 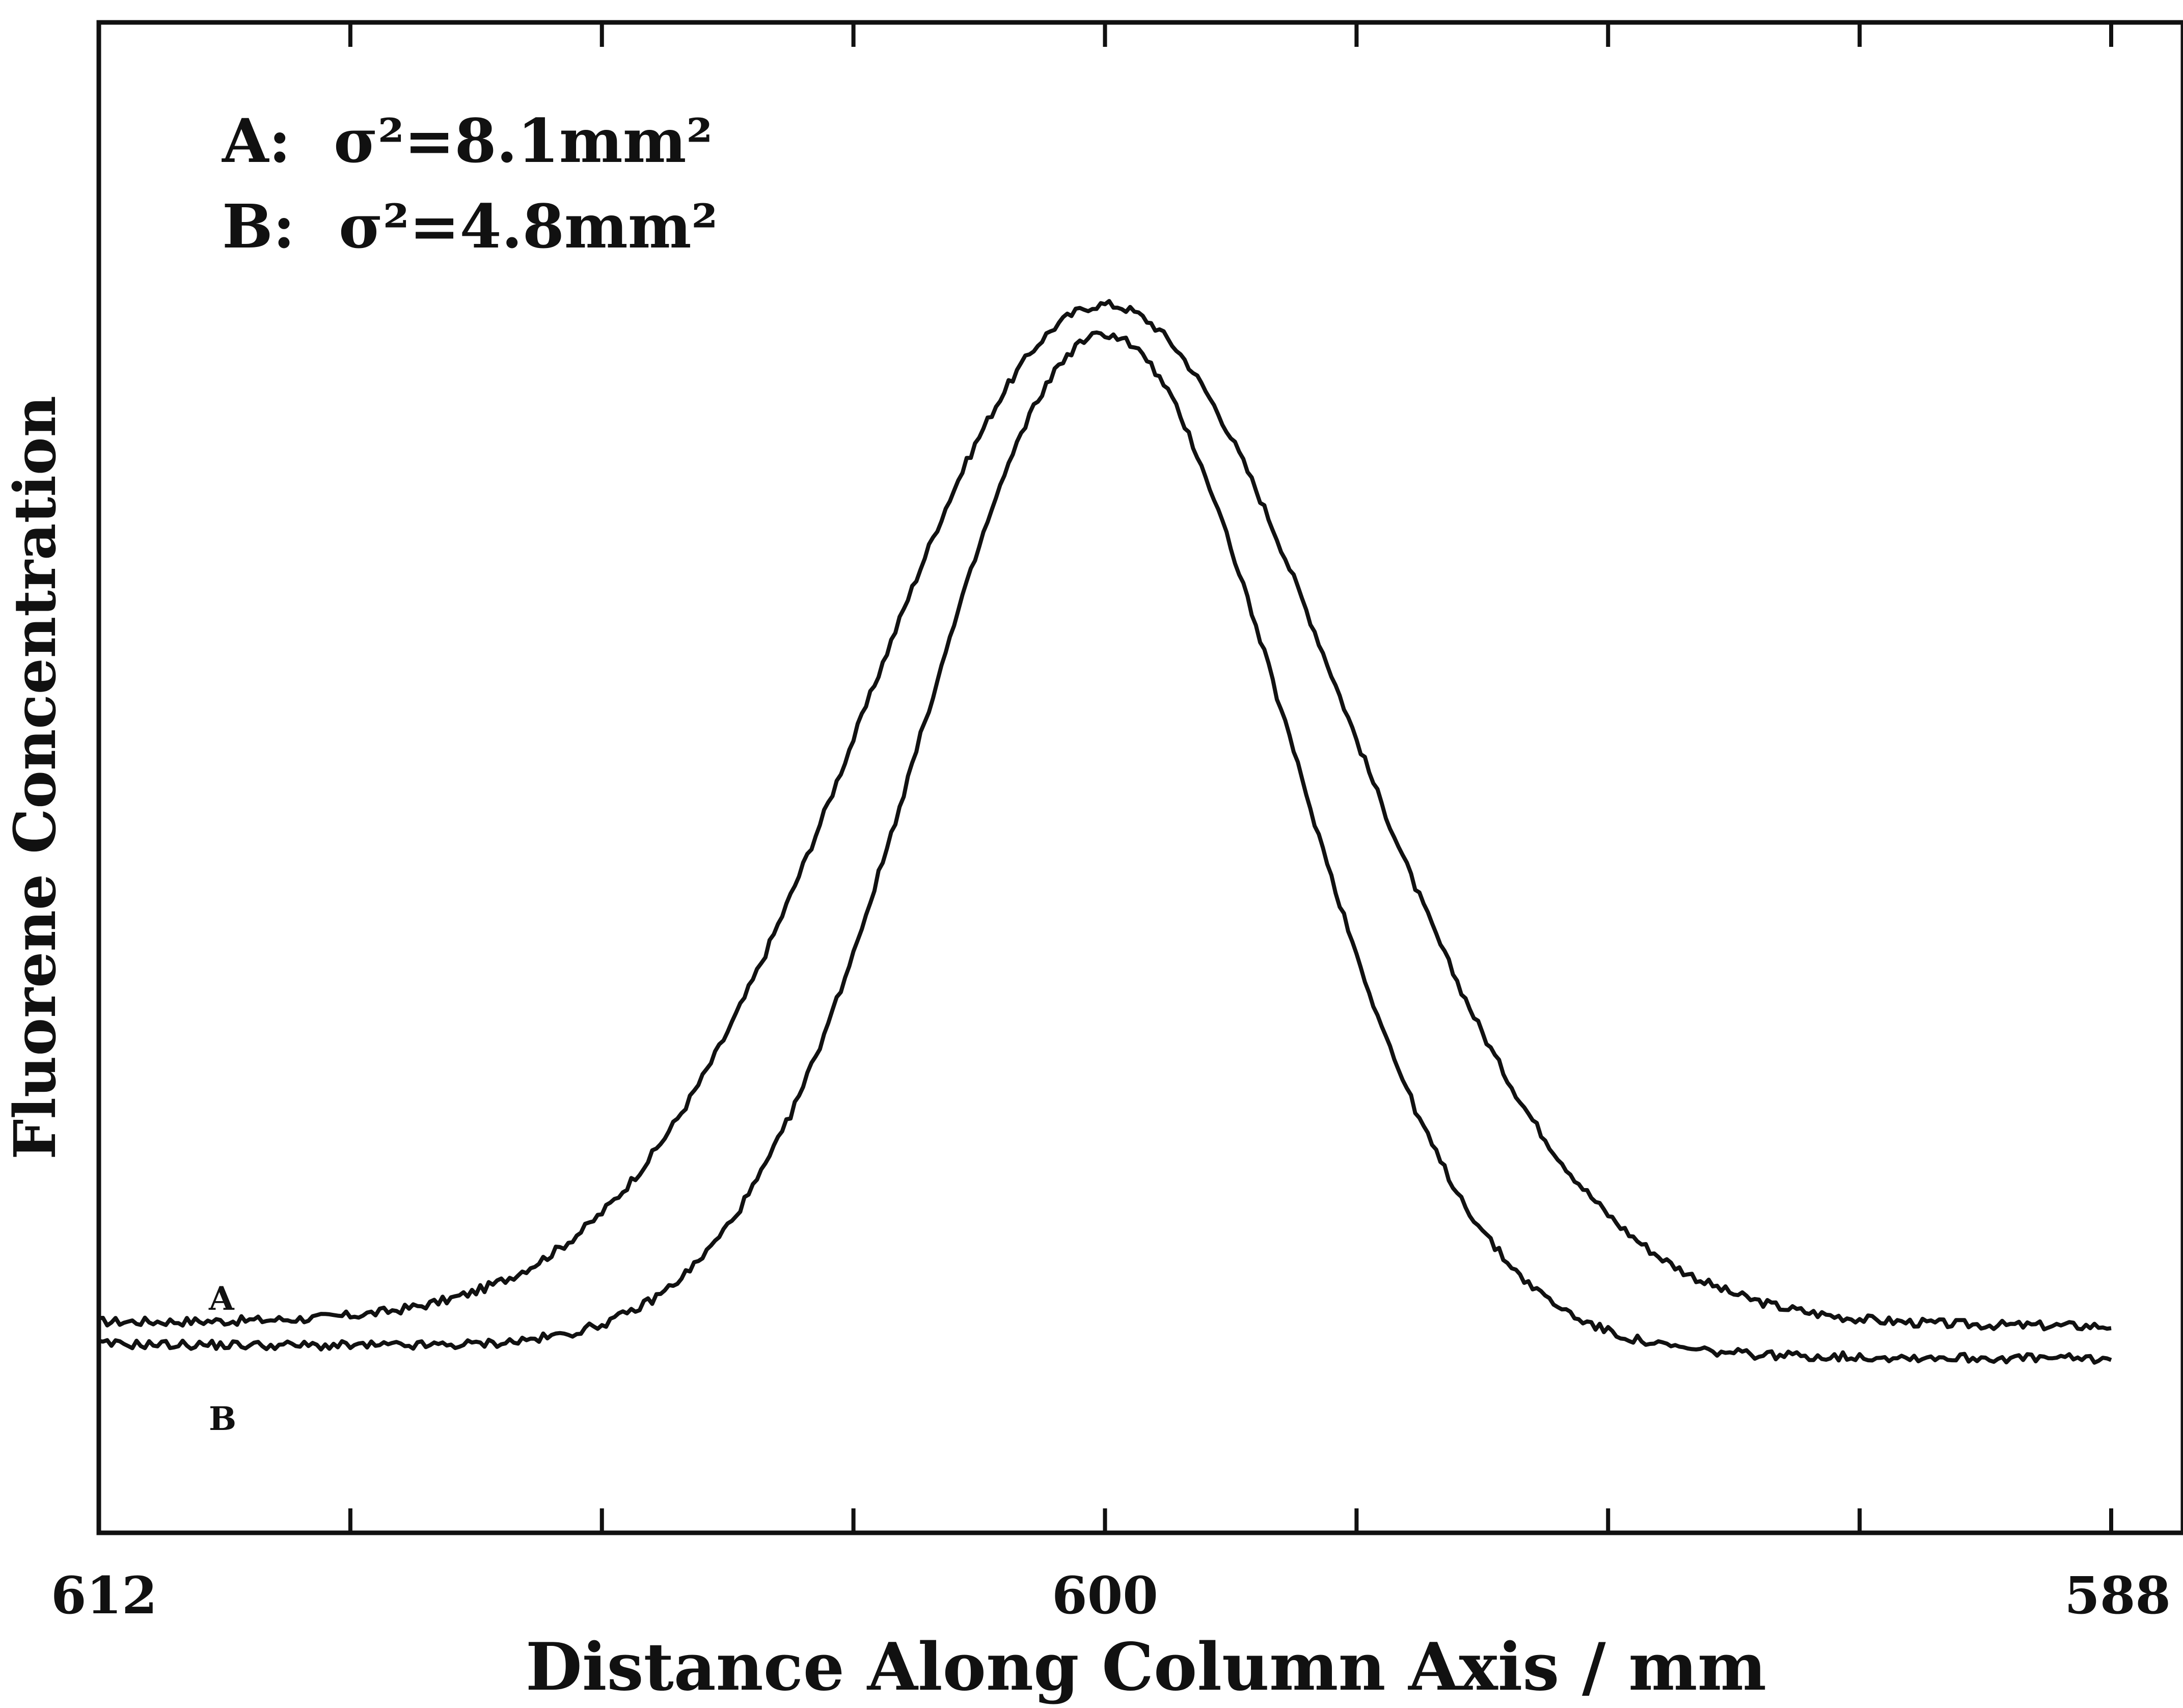 I want to click on y-axis-label: Fluorene Concentration, so click(x=35, y=778).